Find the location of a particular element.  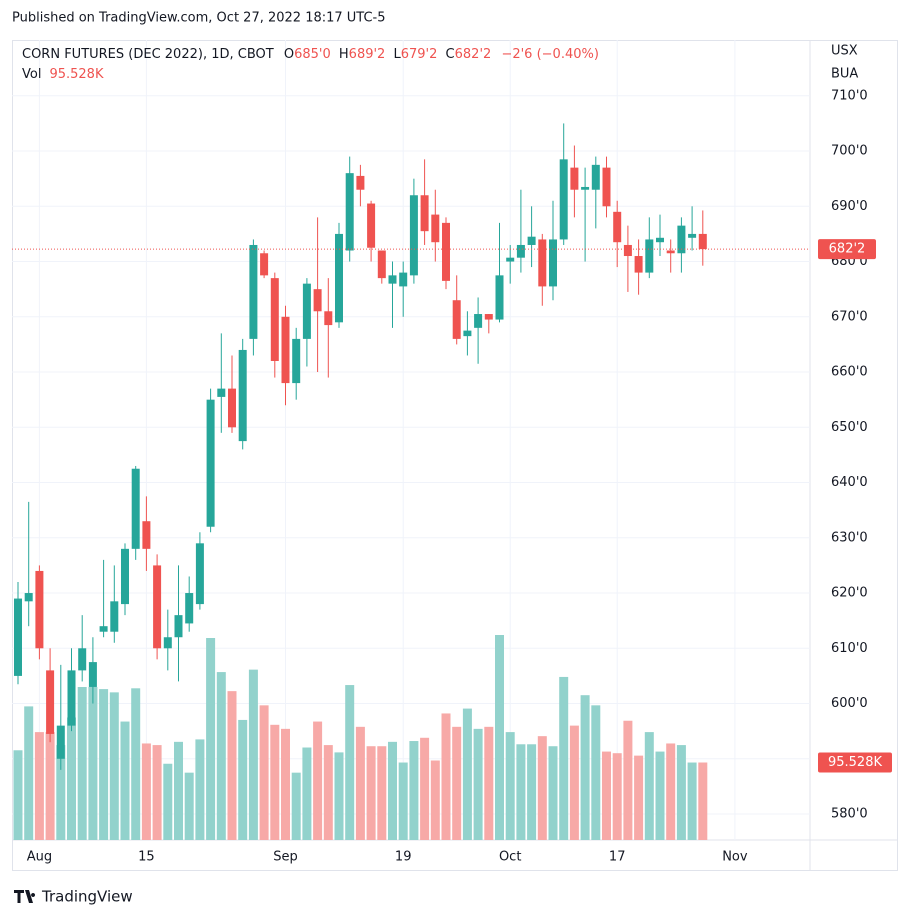

y-tick-label: 620'0 is located at coordinates (849, 593).